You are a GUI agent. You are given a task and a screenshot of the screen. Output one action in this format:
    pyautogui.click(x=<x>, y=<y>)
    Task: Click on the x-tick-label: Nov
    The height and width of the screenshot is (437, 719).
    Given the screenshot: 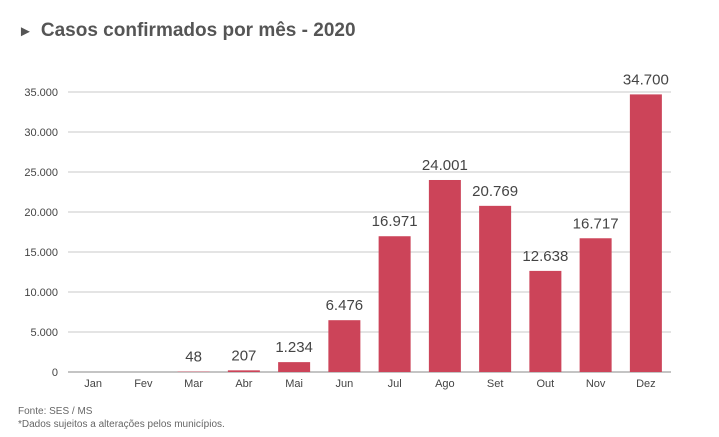 What is the action you would take?
    pyautogui.click(x=596, y=384)
    